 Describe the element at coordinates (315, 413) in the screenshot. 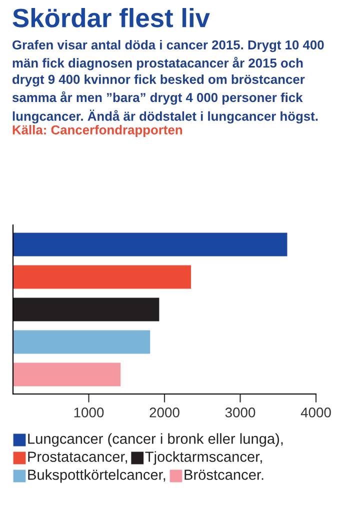

I see `x-tick-label: 4000` at that location.